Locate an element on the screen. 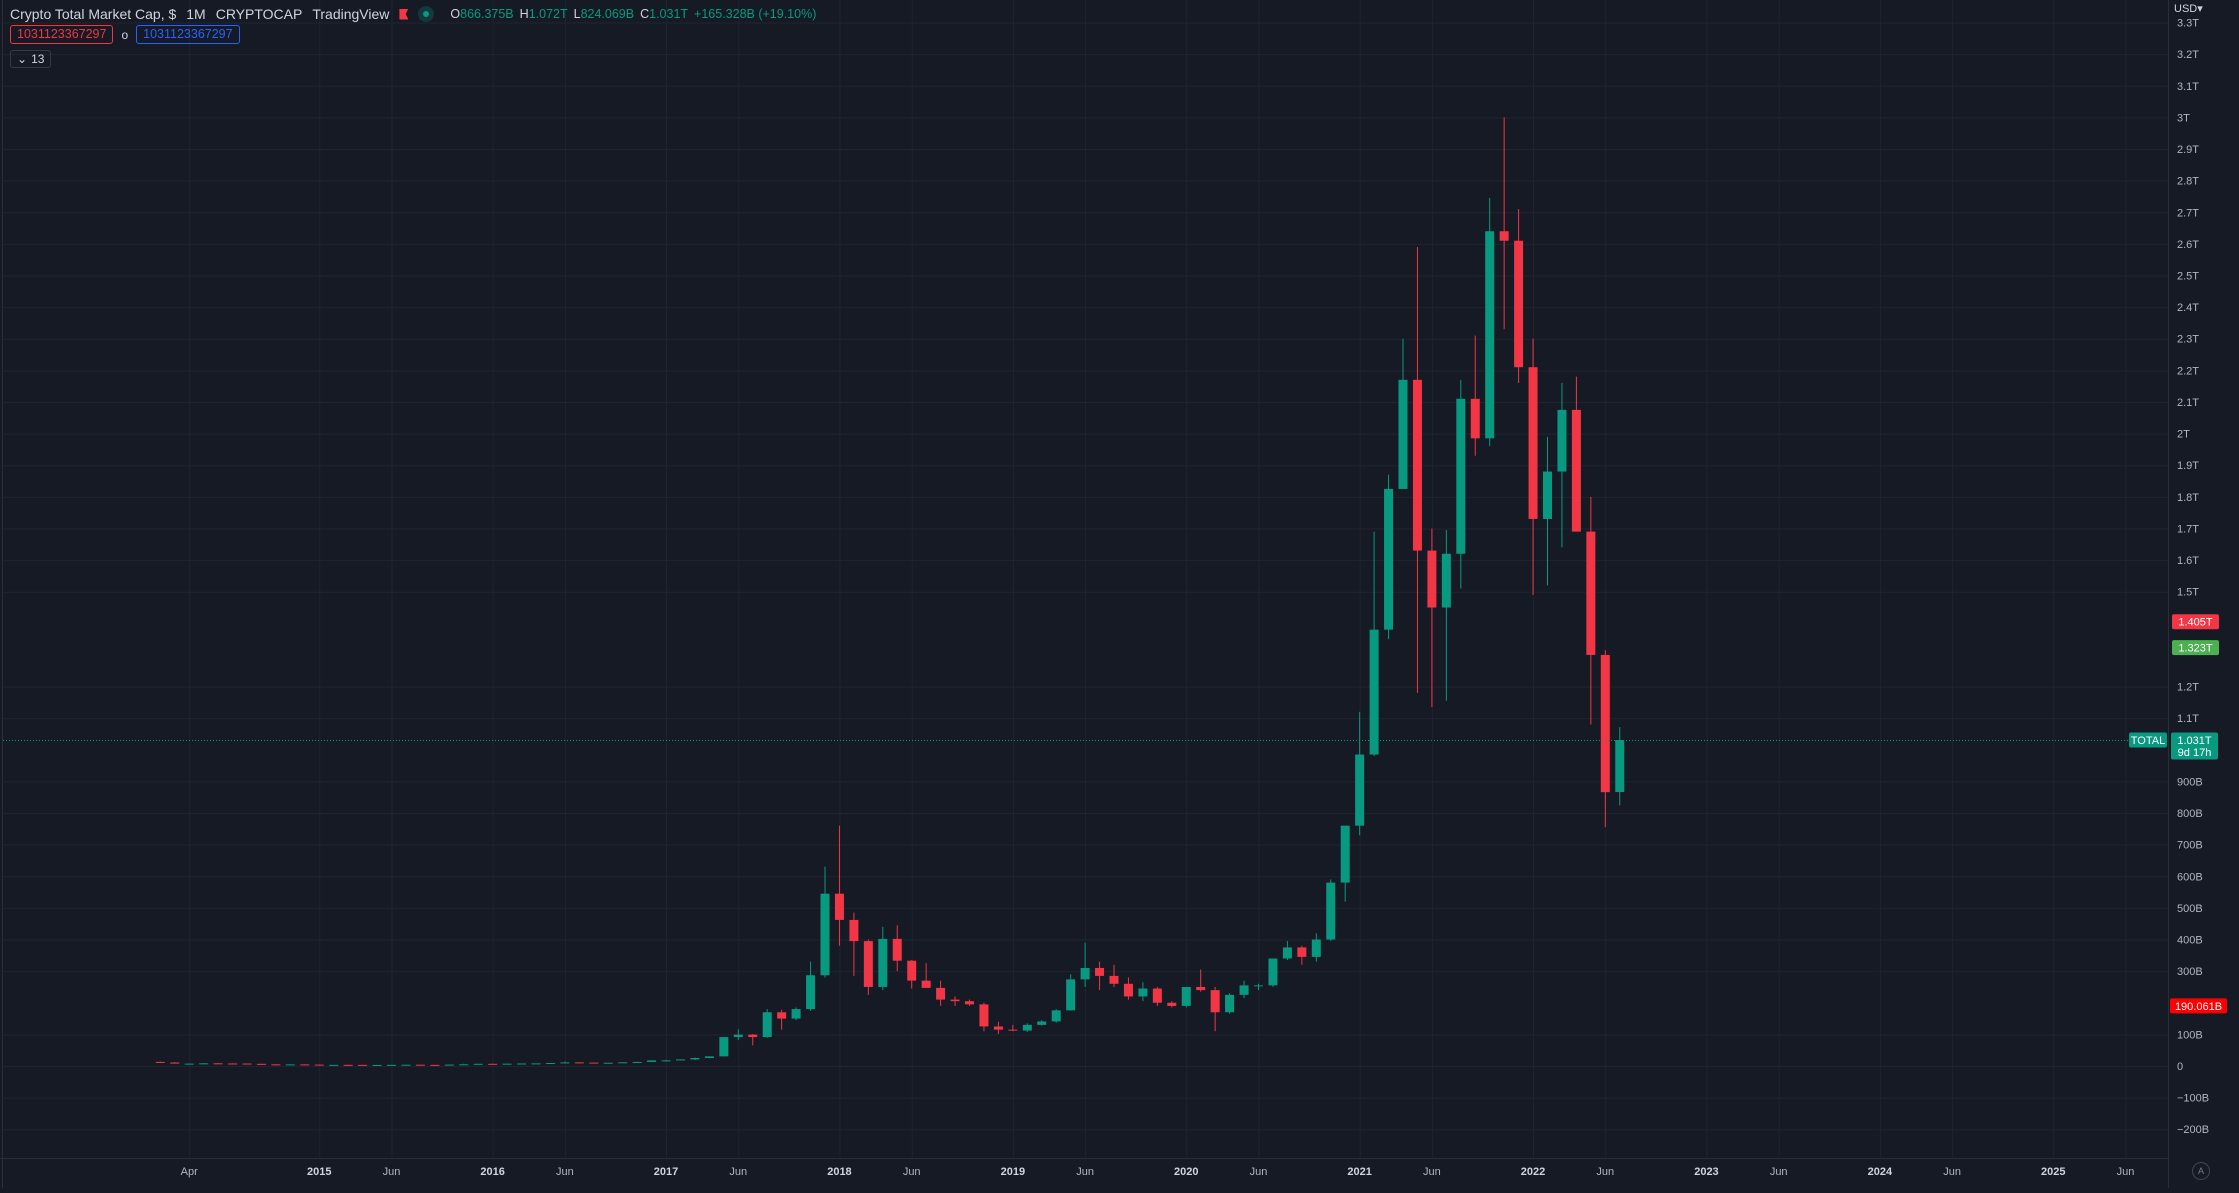 The height and width of the screenshot is (1193, 2239). tag-blue: 1031123367297 is located at coordinates (188, 34).